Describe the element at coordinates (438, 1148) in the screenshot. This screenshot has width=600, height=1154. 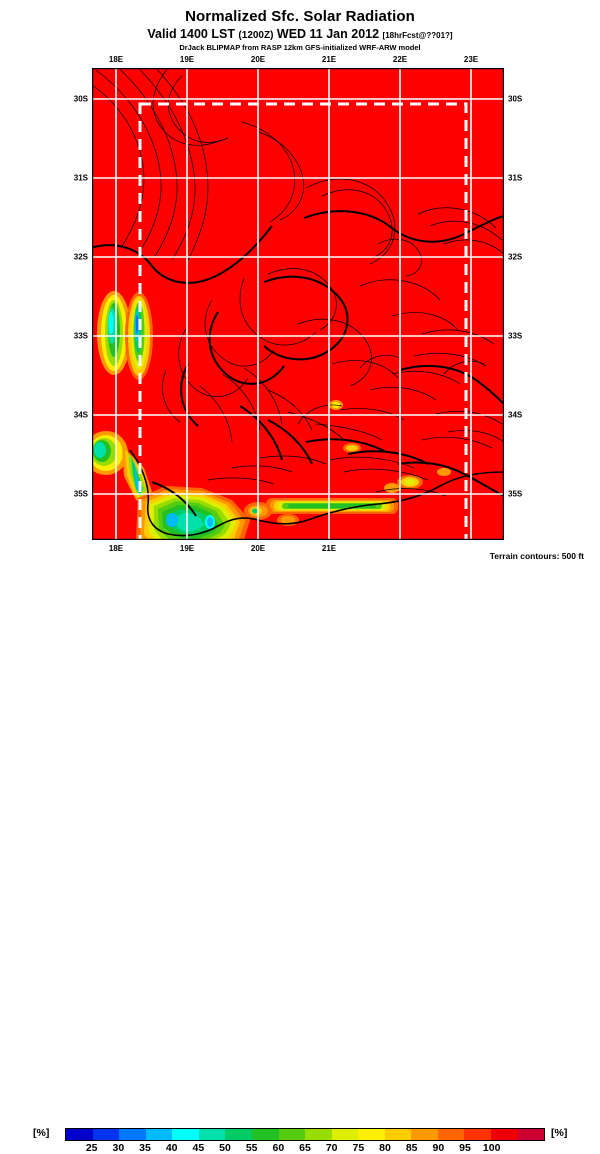
I see `colorbar-tick-90: 90` at that location.